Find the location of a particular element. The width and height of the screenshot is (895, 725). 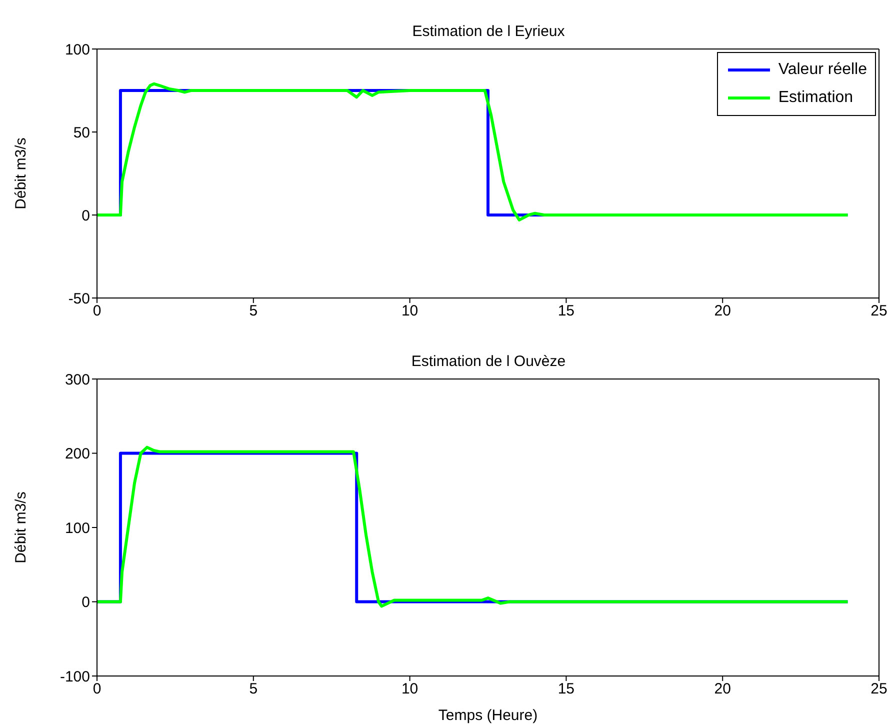

y-tick-label: 200 is located at coordinates (77, 454).